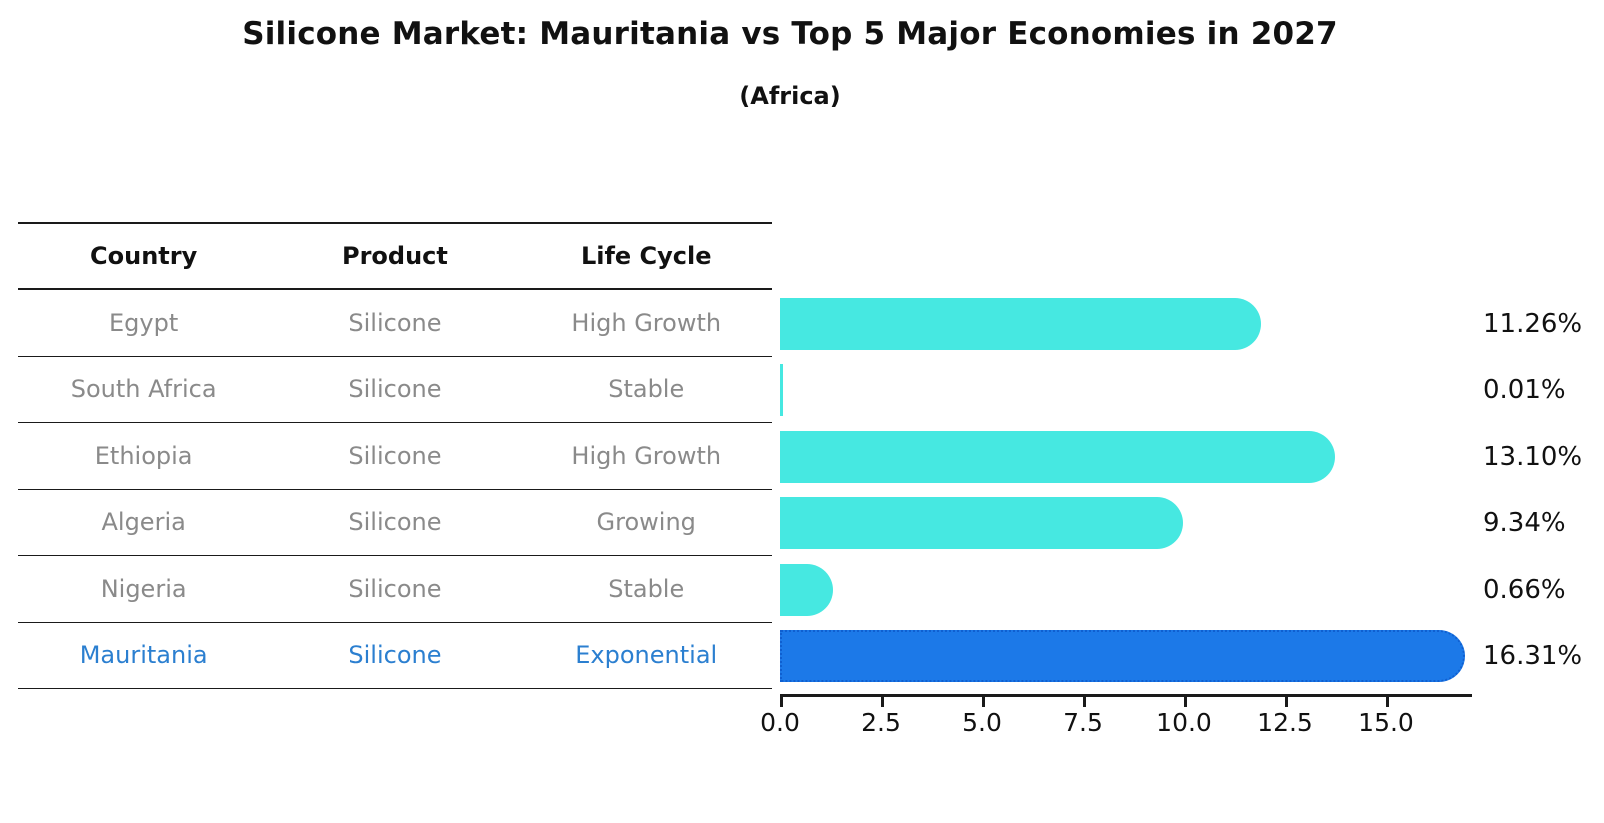 The height and width of the screenshot is (823, 1604). I want to click on table-row: Nigeria Silicone Stable, so click(395, 589).